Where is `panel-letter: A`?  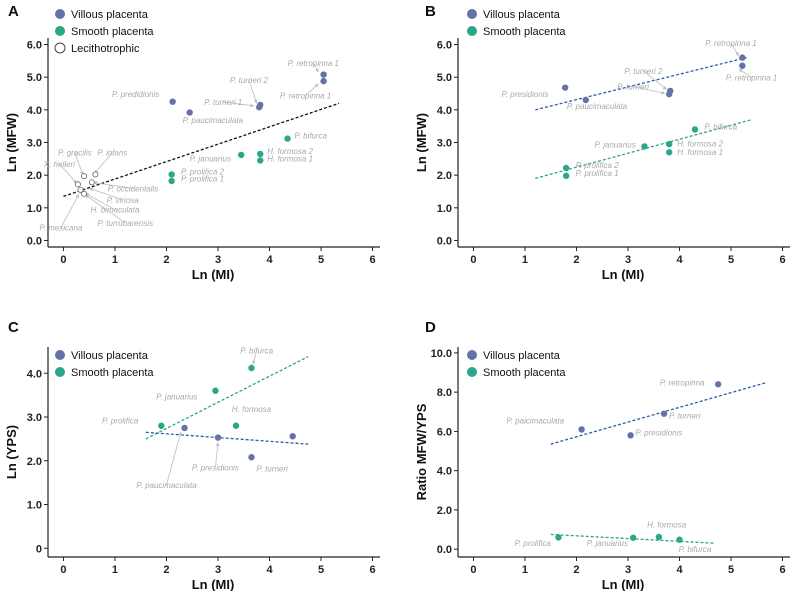
panel-letter: A is located at coordinates (13, 11).